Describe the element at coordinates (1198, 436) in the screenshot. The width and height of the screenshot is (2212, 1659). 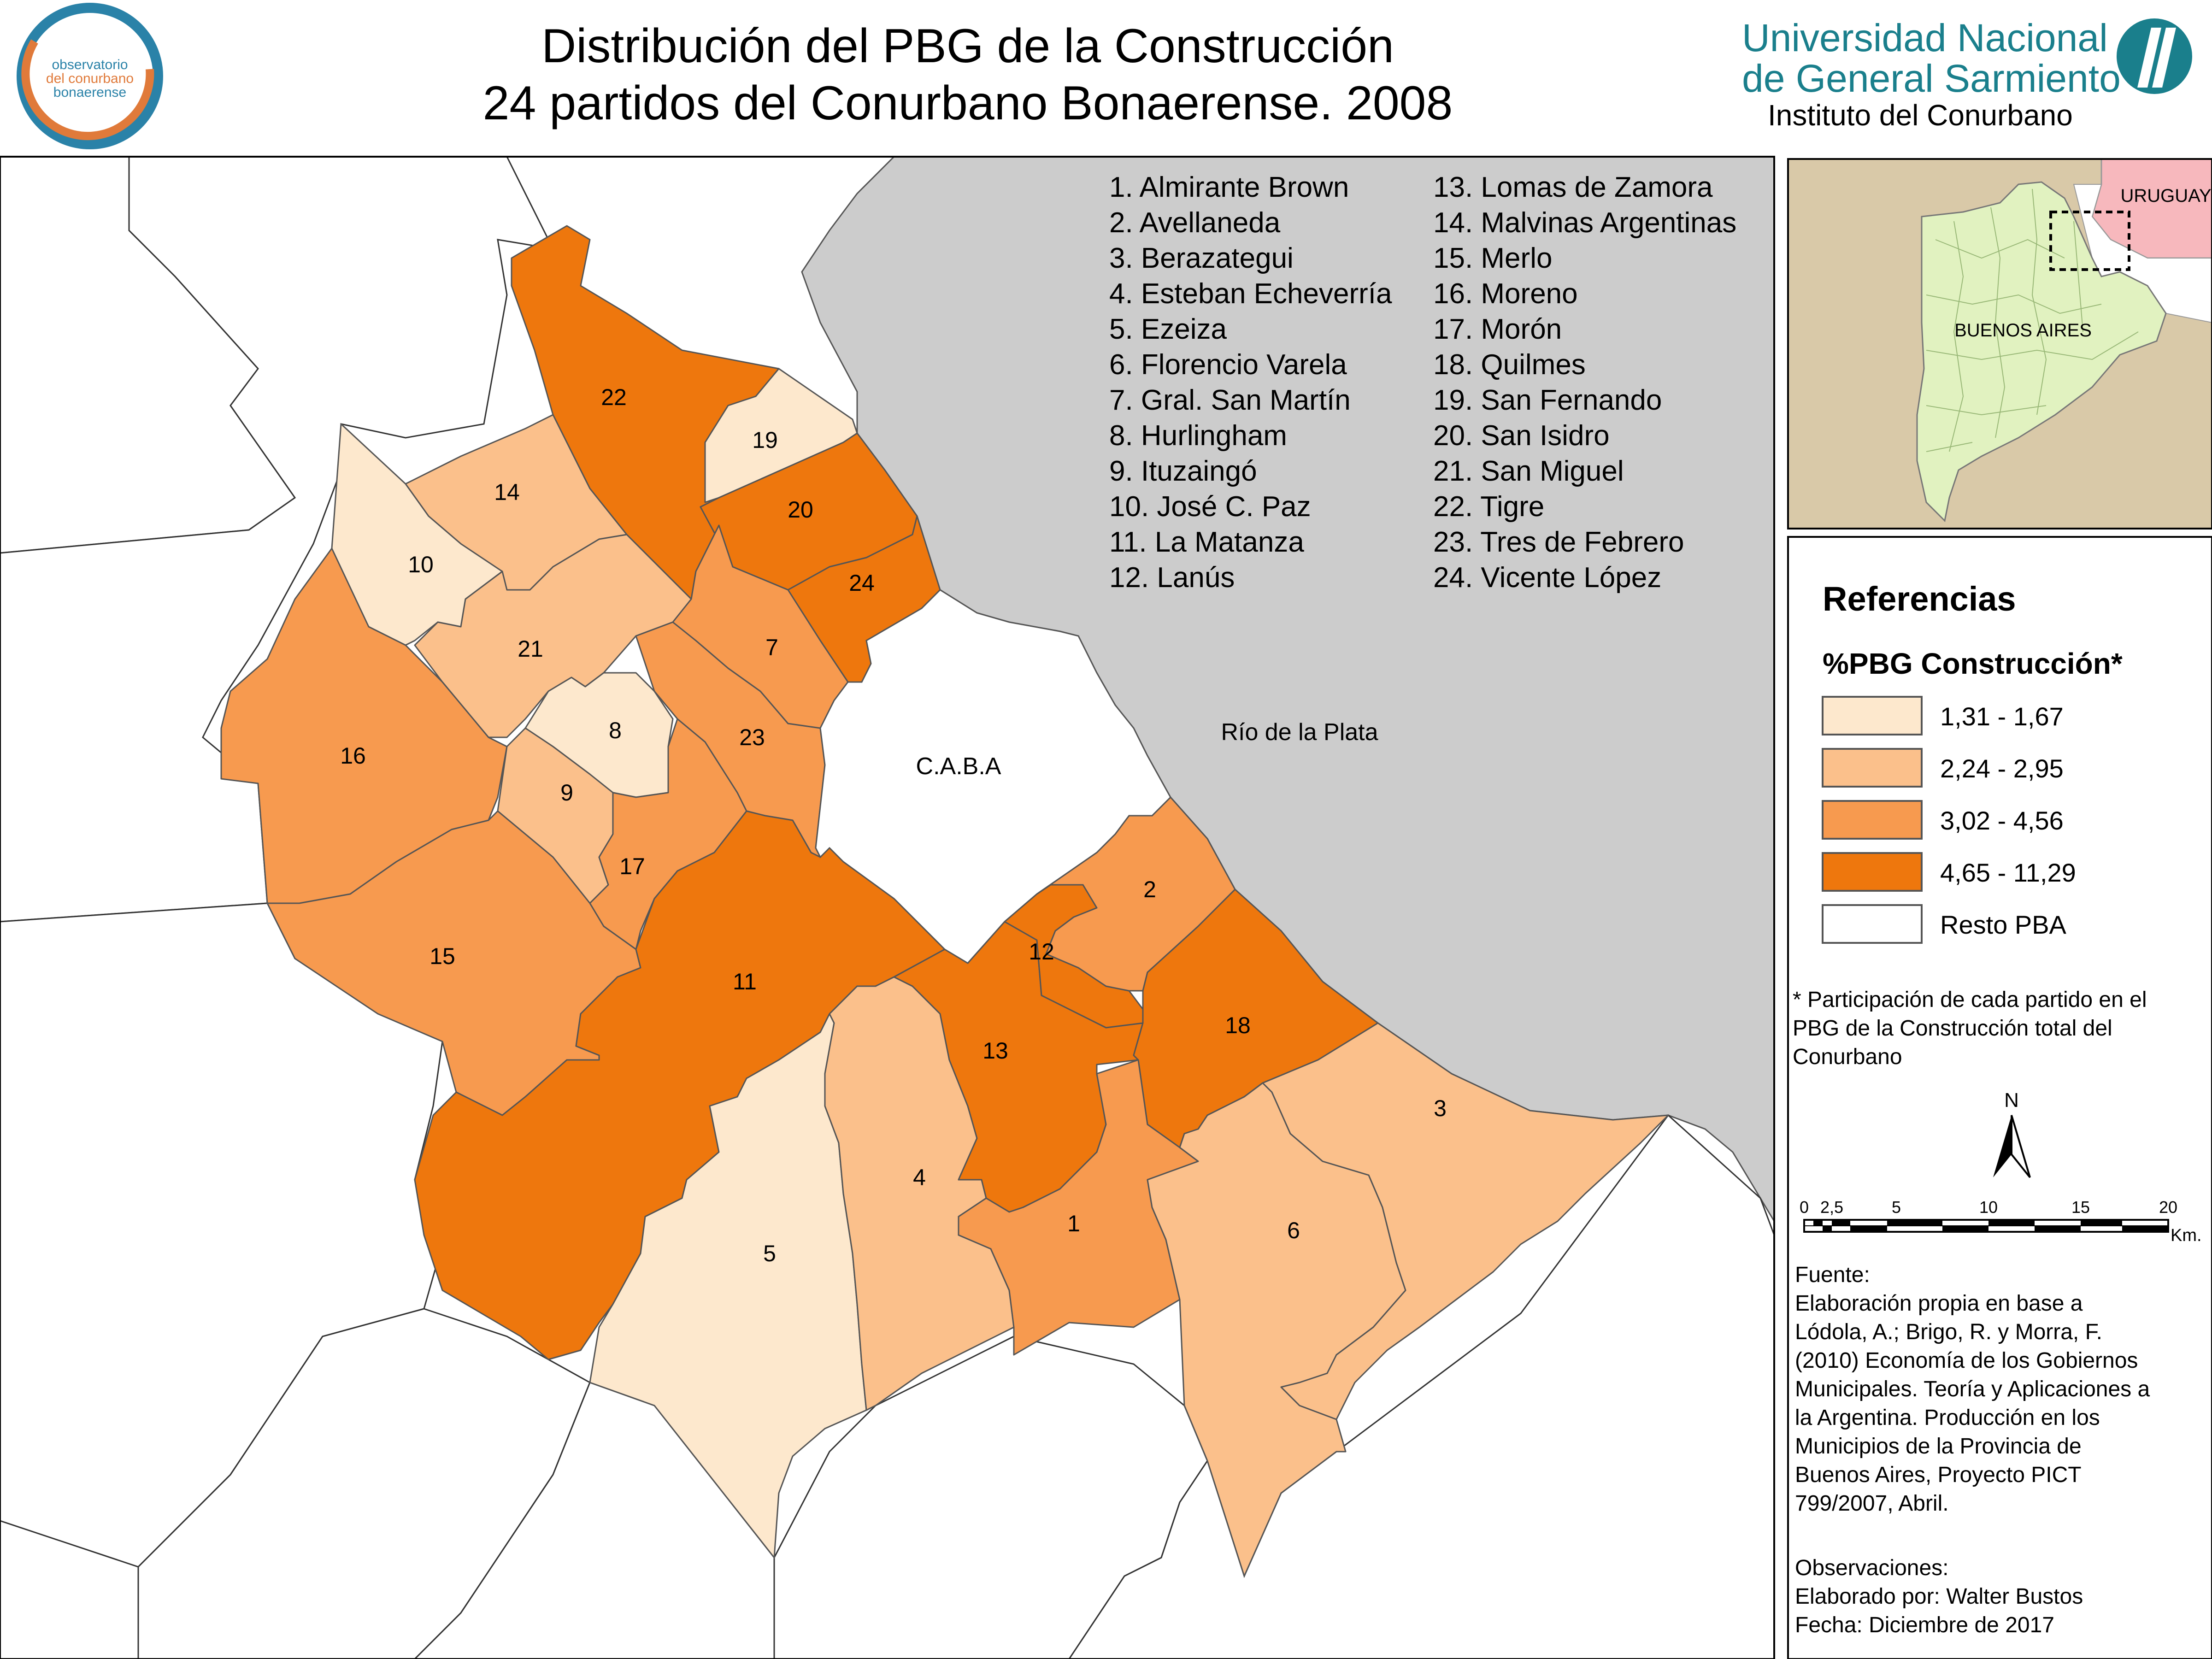
I see `partido-list-item: 8. Hurlingham` at that location.